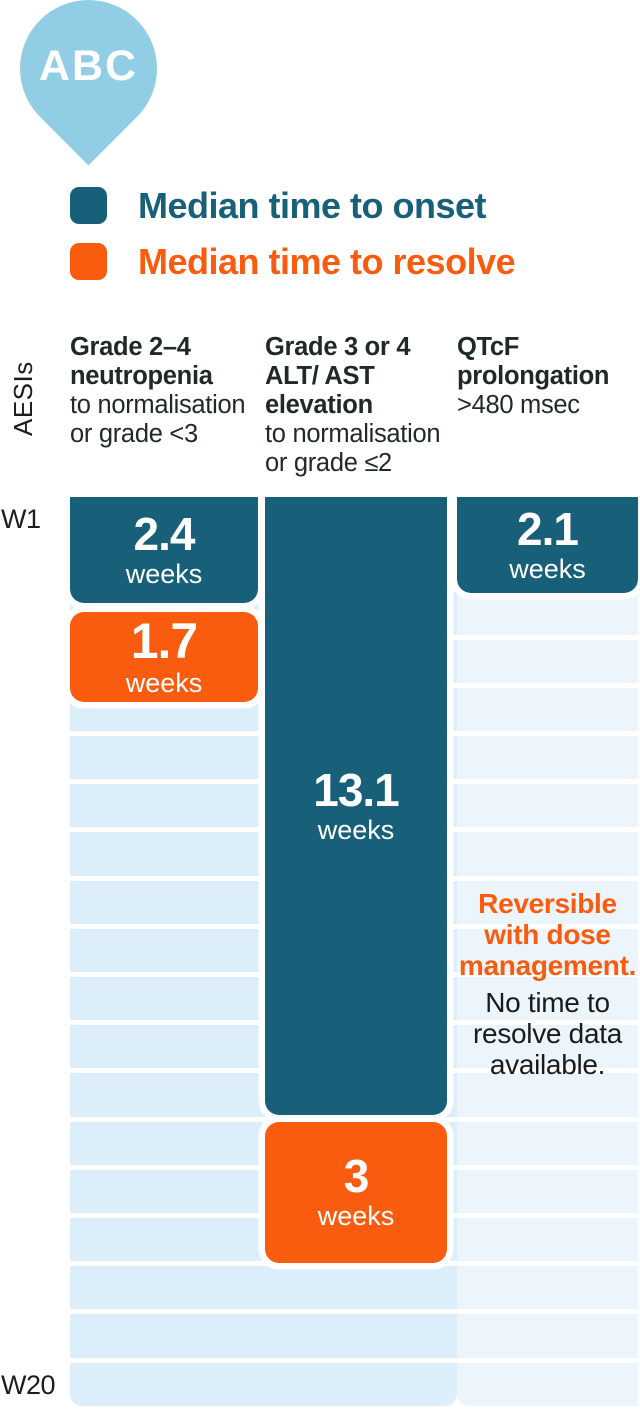  What do you see at coordinates (327, 261) in the screenshot?
I see `legend-resolve-label: Median time to resolve` at bounding box center [327, 261].